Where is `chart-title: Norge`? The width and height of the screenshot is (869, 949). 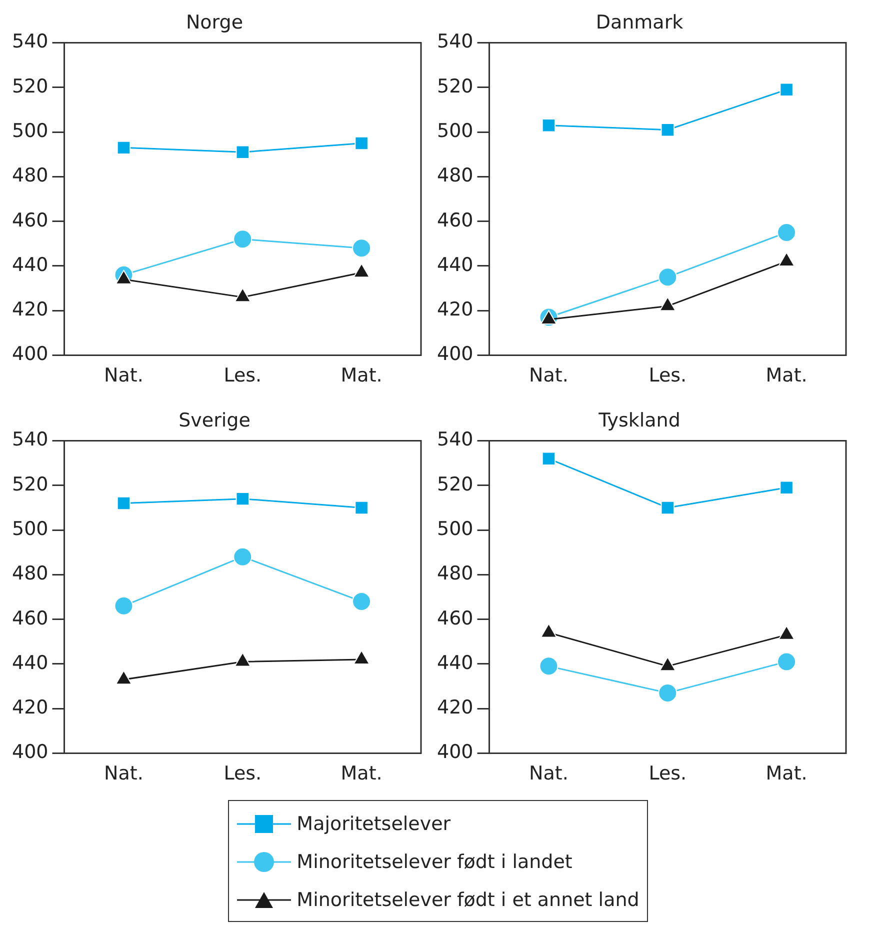 chart-title: Norge is located at coordinates (215, 22).